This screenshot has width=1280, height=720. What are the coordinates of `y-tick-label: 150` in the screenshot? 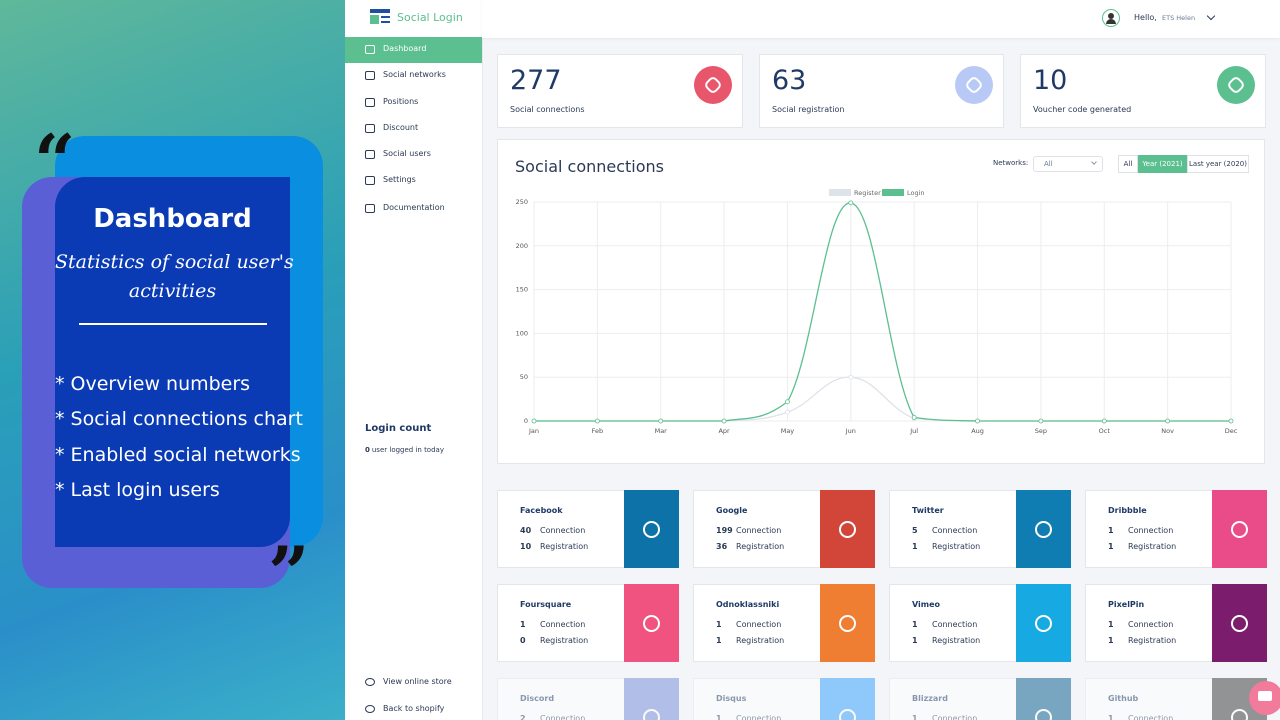 It's located at (522, 290).